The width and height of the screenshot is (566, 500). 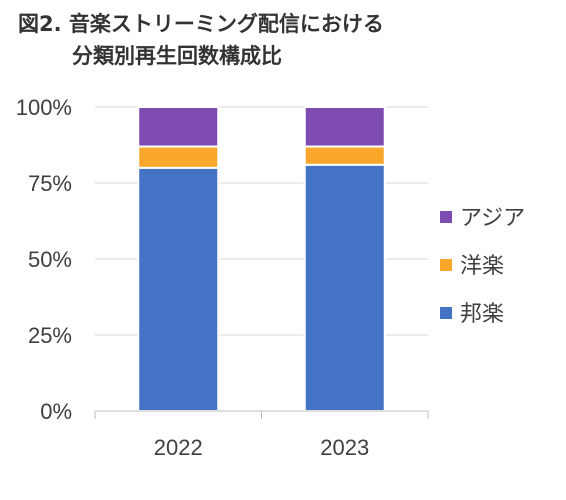 What do you see at coordinates (482, 314) in the screenshot?
I see `legend-label: 邦楽` at bounding box center [482, 314].